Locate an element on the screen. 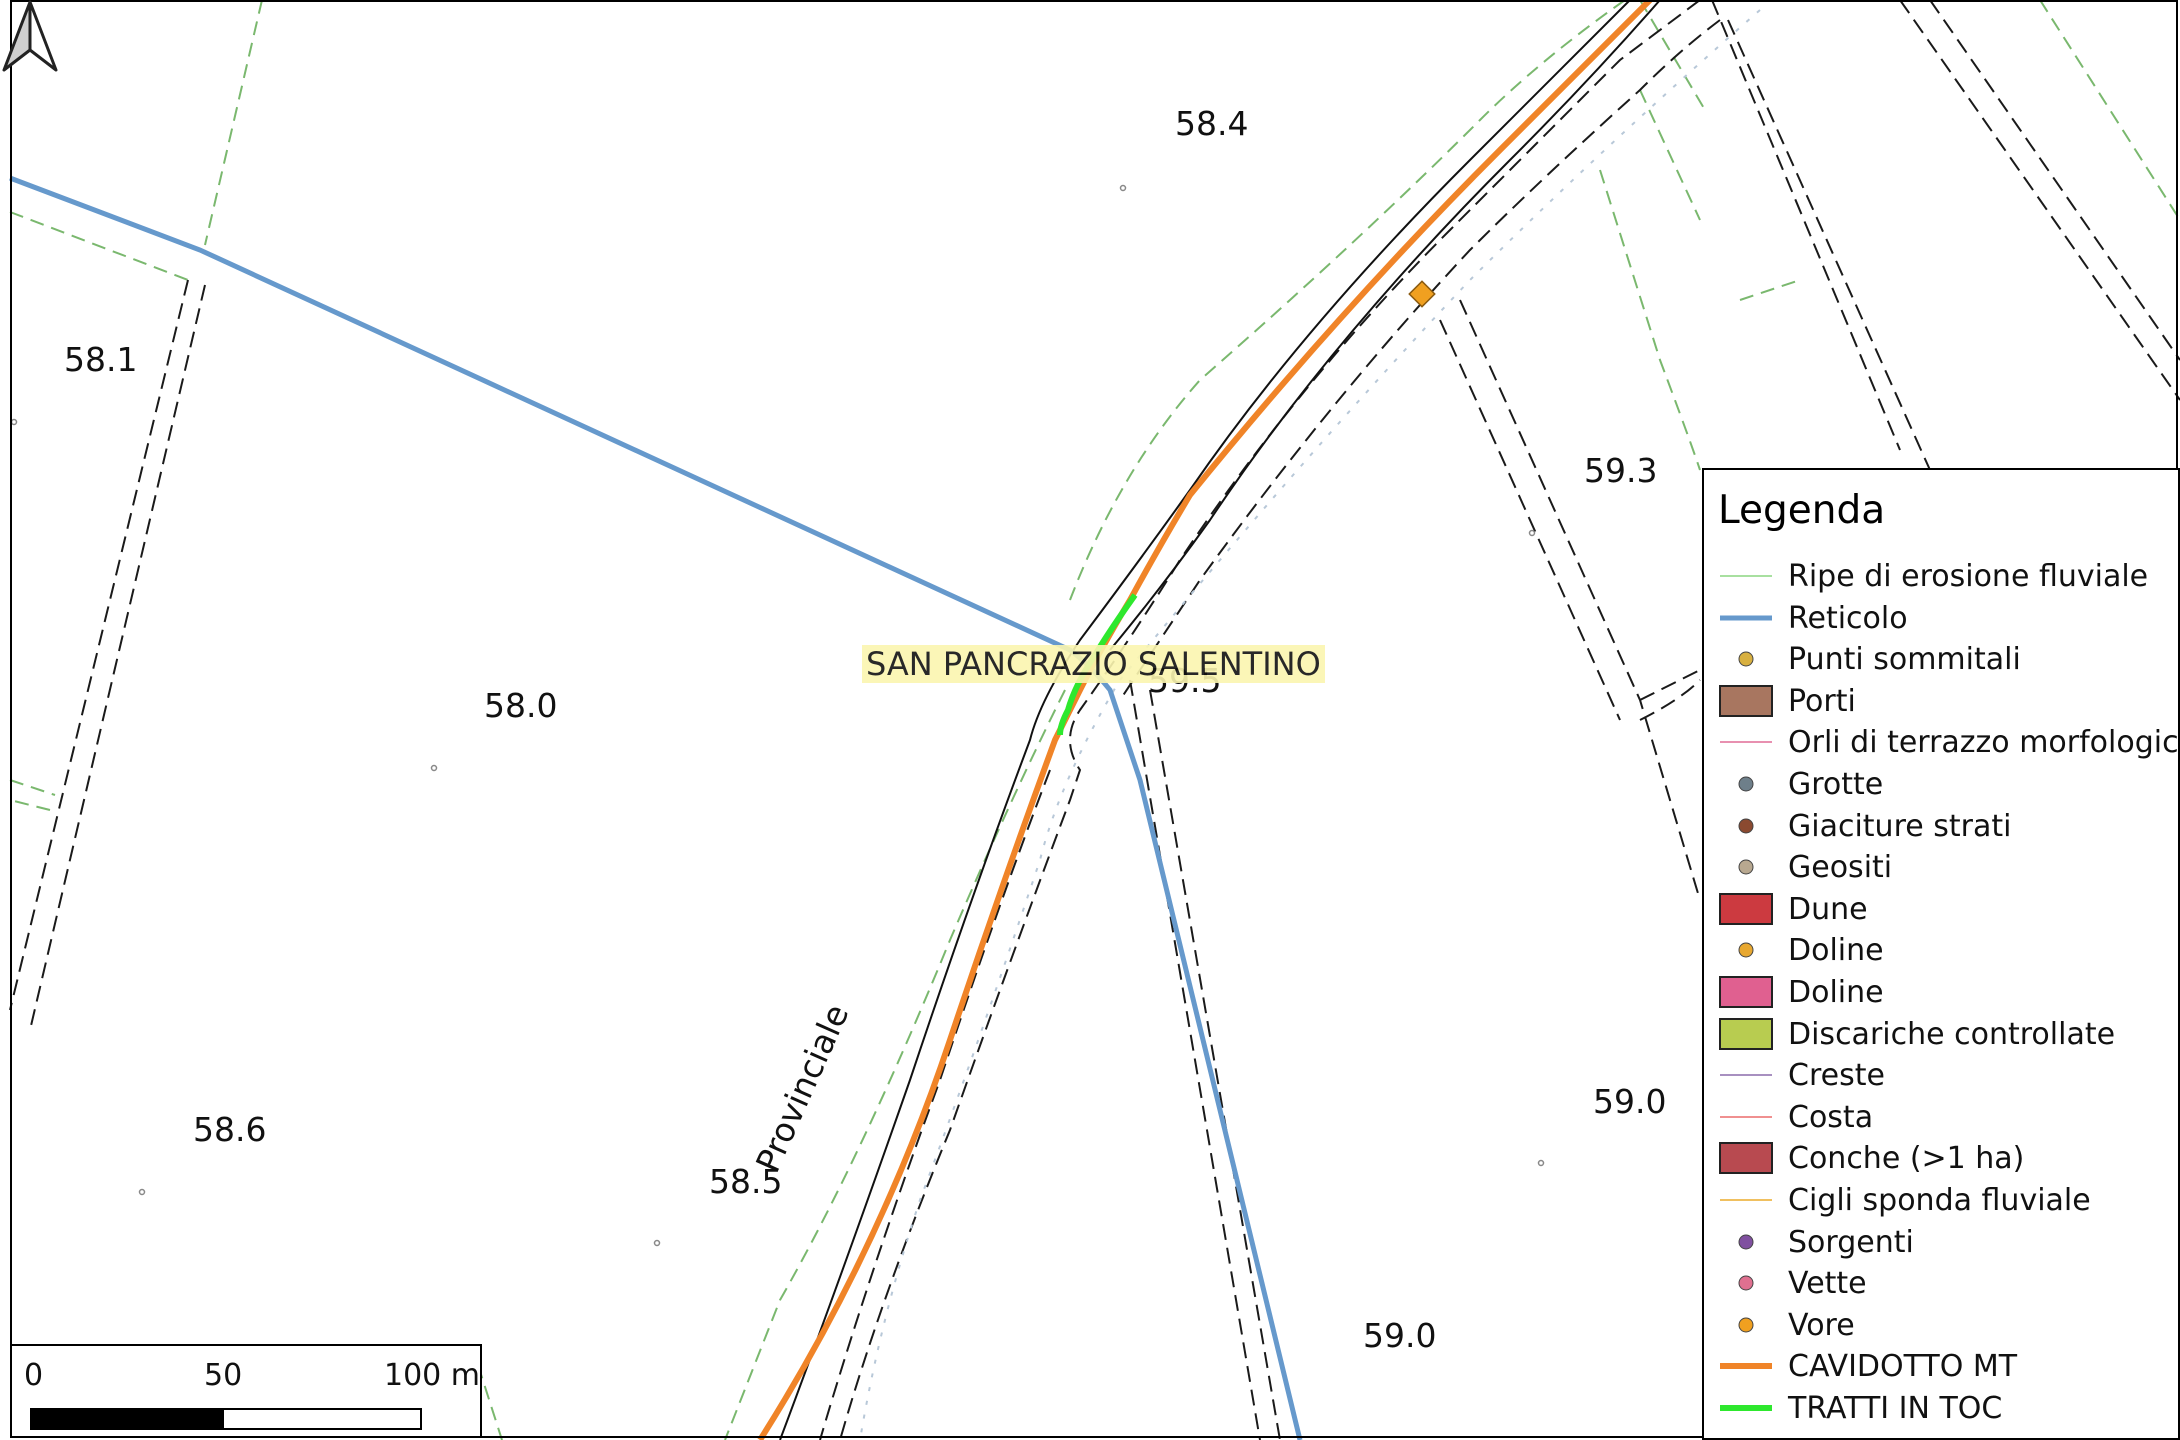  legend-item-label: Dune is located at coordinates (1828, 909).